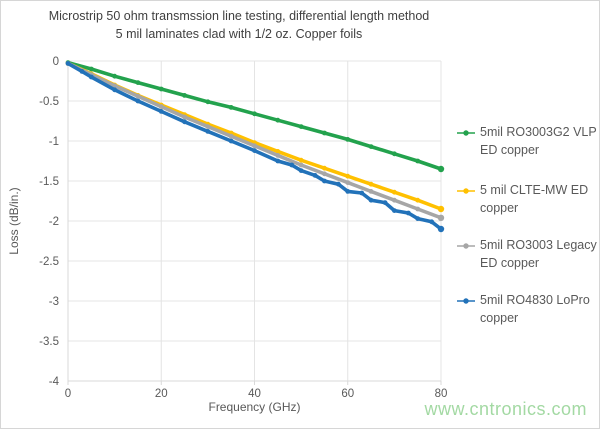 This screenshot has width=600, height=429. Describe the element at coordinates (254, 407) in the screenshot. I see `x-axis-title: Frequency (GHz)` at that location.